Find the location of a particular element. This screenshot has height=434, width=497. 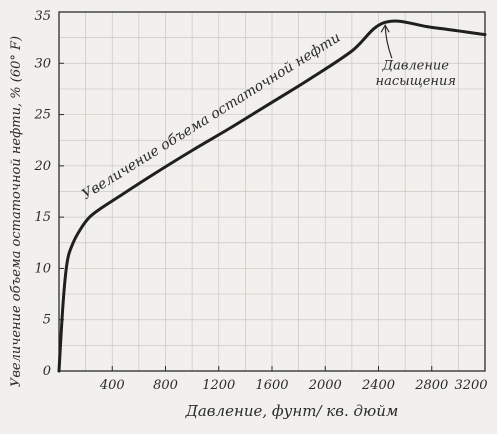

saturation-note: насыщения is located at coordinates (416, 81).